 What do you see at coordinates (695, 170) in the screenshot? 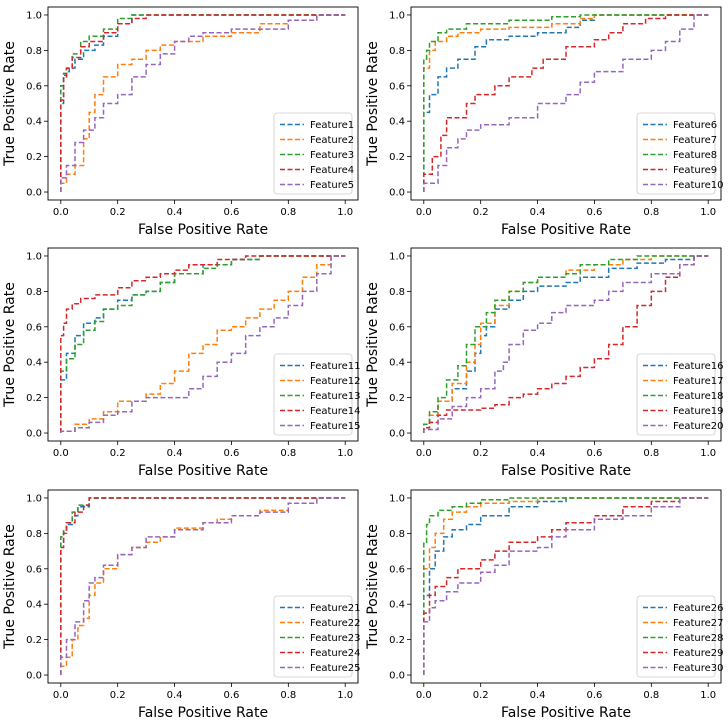
I see `legend-label: Feature9` at bounding box center [695, 170].